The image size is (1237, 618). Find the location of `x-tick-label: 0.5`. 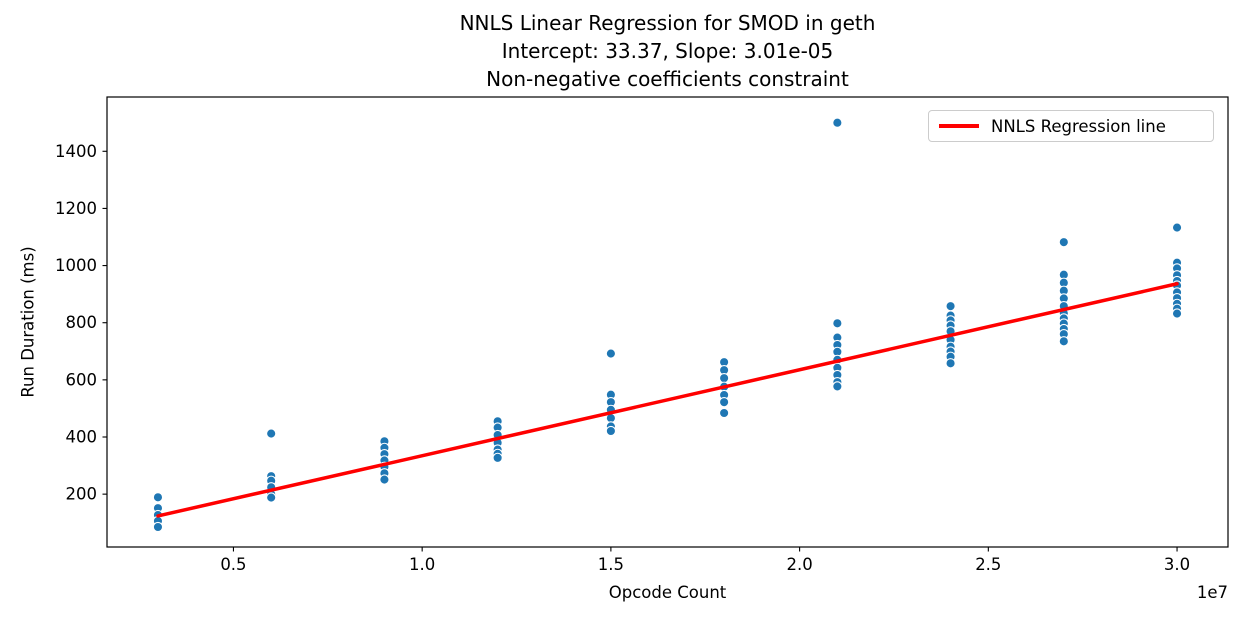

x-tick-label: 0.5 is located at coordinates (233, 564).